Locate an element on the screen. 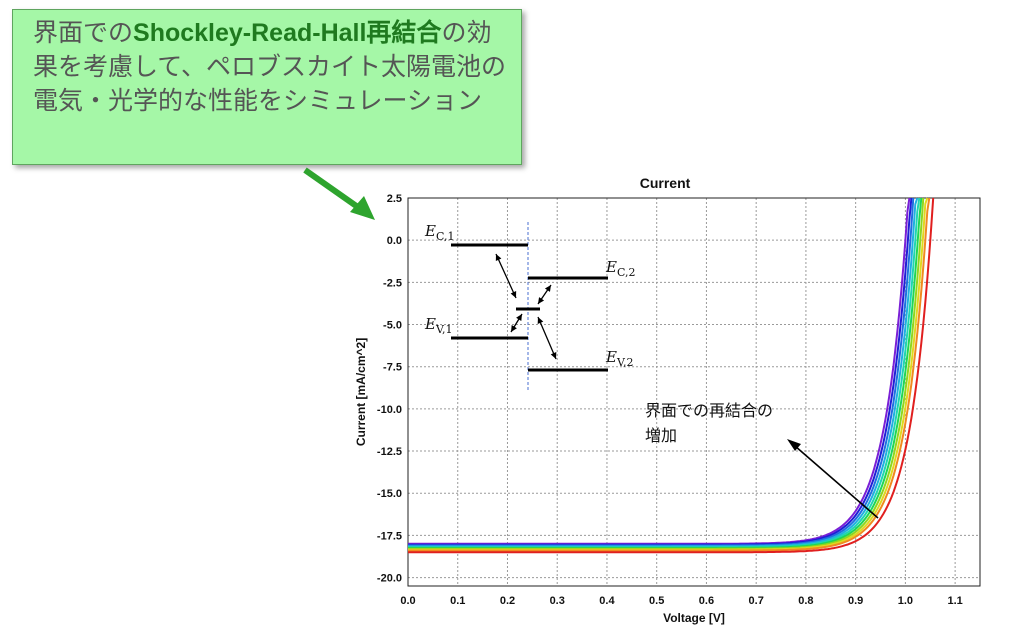 The height and width of the screenshot is (629, 1024). x-tick-label: 0.0 is located at coordinates (407, 601).